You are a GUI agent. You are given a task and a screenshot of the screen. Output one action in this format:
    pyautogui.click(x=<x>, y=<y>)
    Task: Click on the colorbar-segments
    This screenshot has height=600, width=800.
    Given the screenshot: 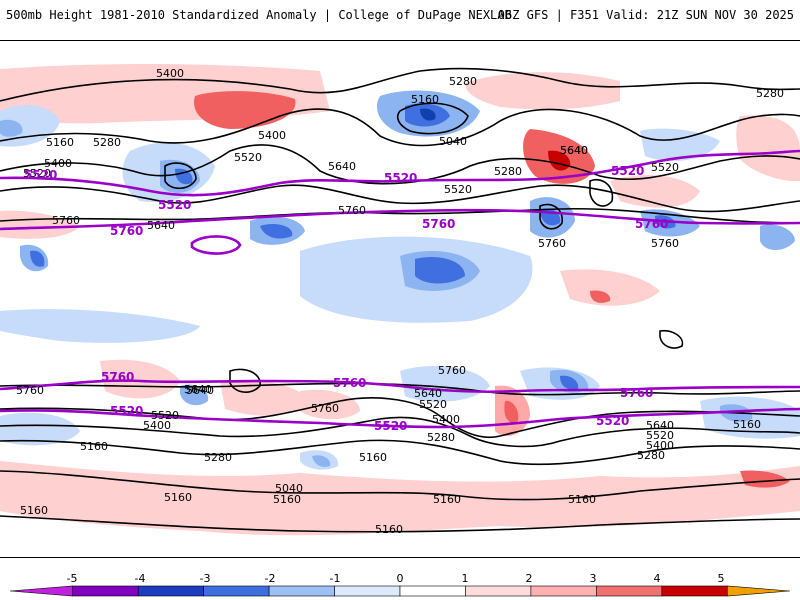 What is the action you would take?
    pyautogui.click(x=400, y=591)
    